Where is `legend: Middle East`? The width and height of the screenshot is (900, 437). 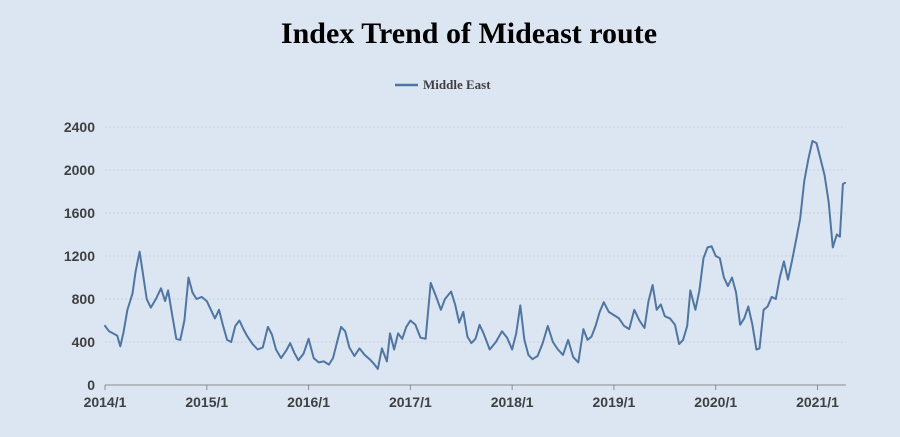 legend: Middle East is located at coordinates (443, 84).